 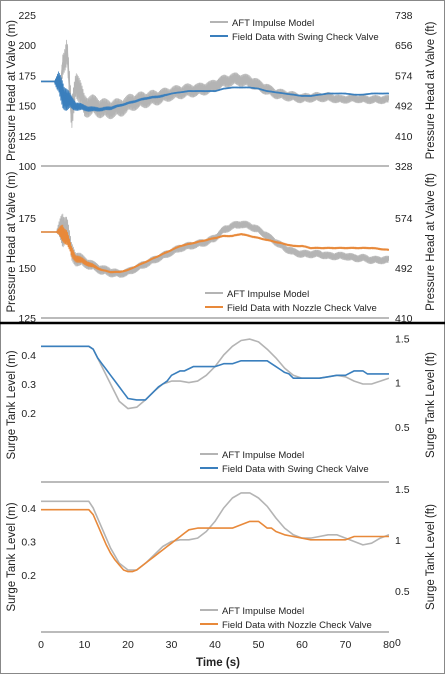 I want to click on series-0-line, so click(x=215, y=531).